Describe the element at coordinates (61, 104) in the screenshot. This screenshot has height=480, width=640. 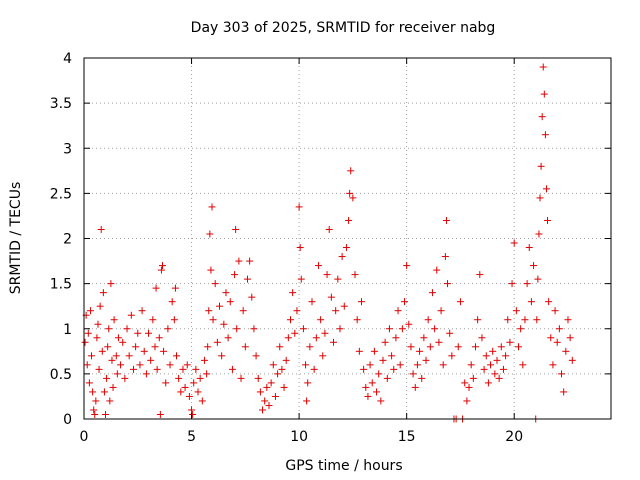
I see `y-tick-label: 3.5` at that location.